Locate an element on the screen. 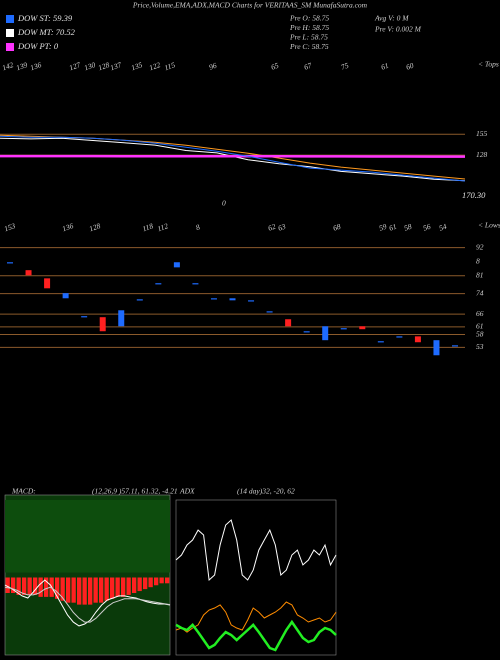  mid-label: 0 is located at coordinates (224, 203).